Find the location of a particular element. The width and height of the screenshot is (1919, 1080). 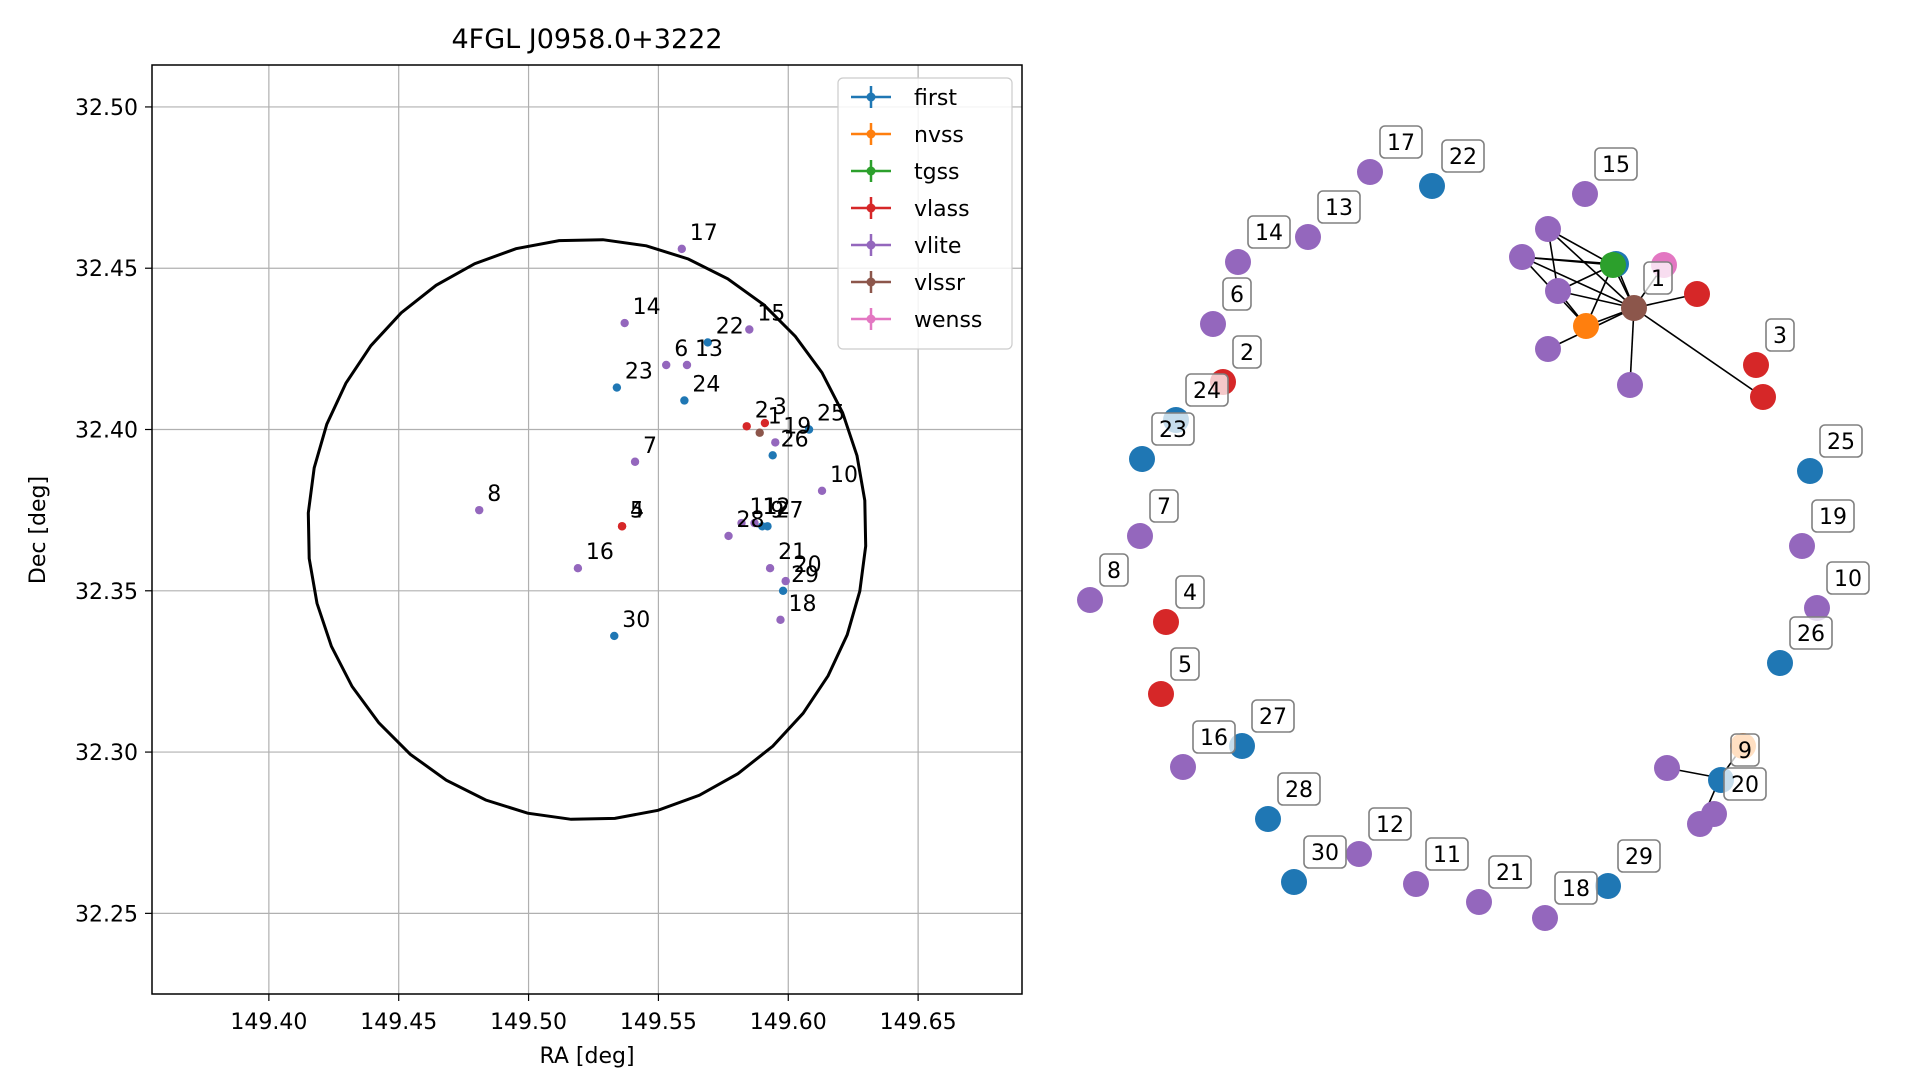

point-label-27: 27 is located at coordinates (789, 510).